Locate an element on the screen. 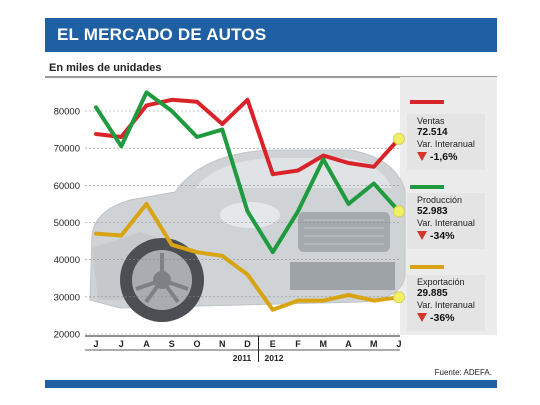 This screenshot has width=540, height=405. y-axis-ticks: 80000 70000 60000 50000 40000 30000 20000 is located at coordinates (67, 224).